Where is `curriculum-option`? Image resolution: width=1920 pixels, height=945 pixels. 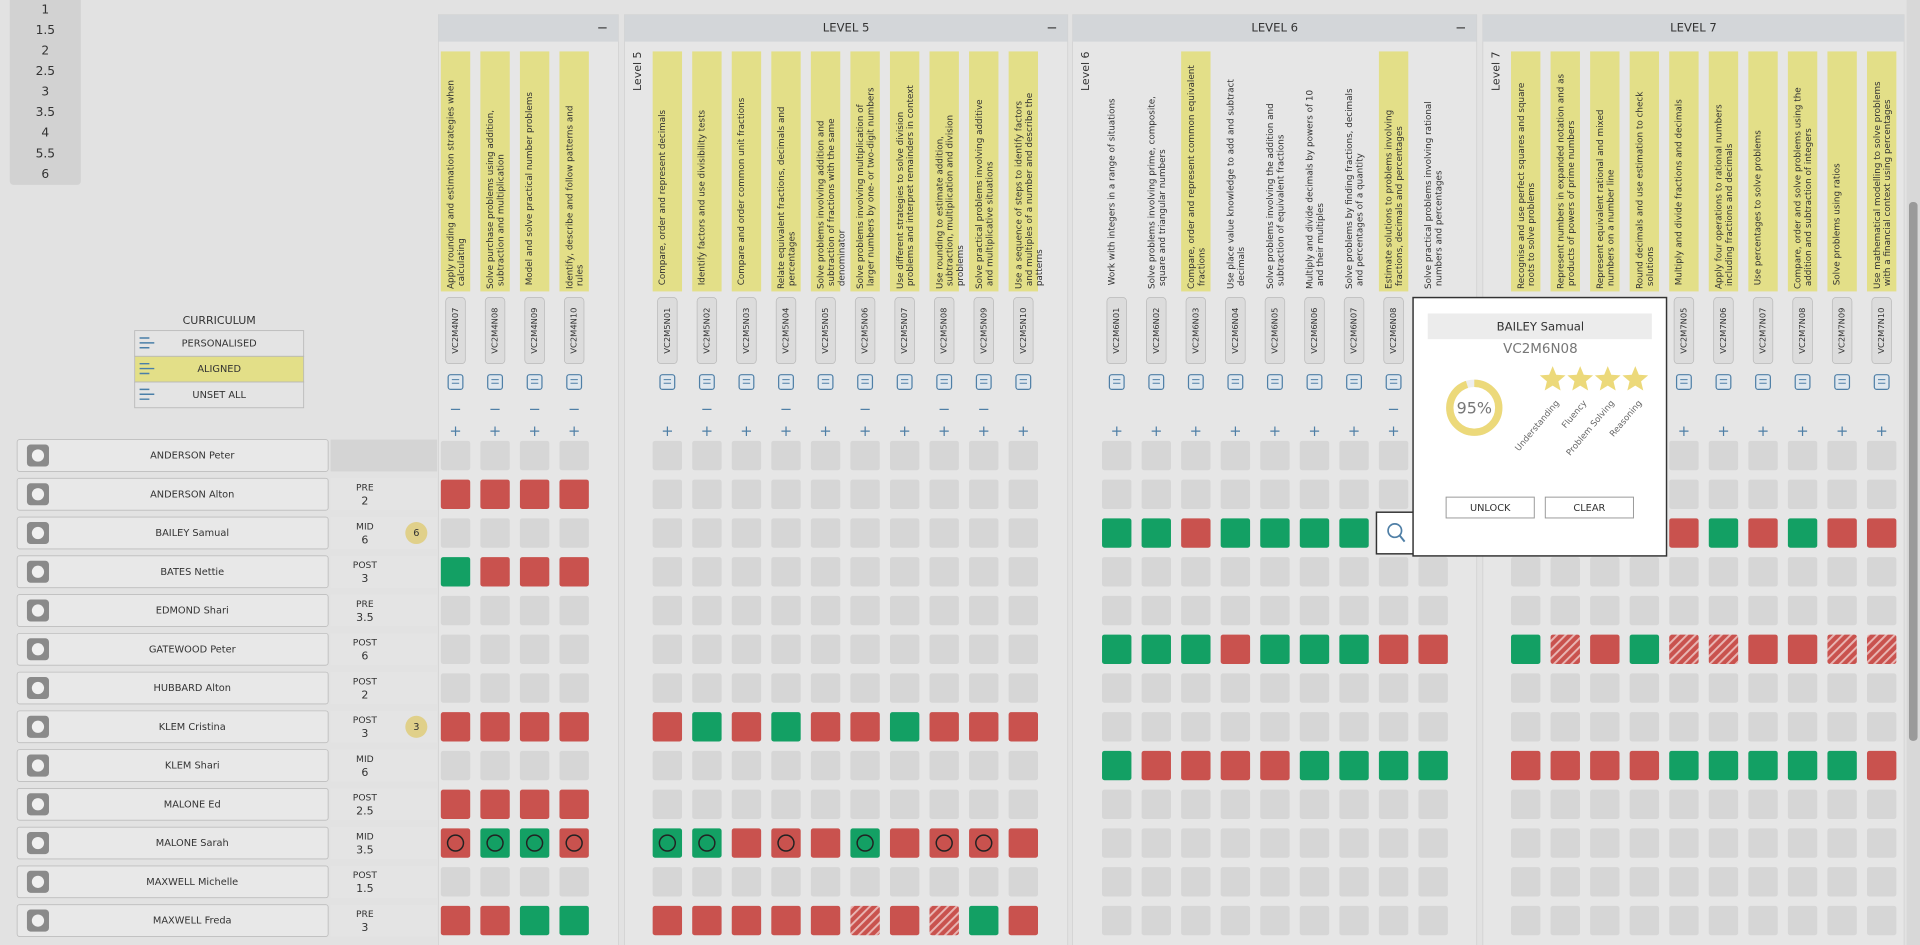
curriculum-option is located at coordinates (219, 395).